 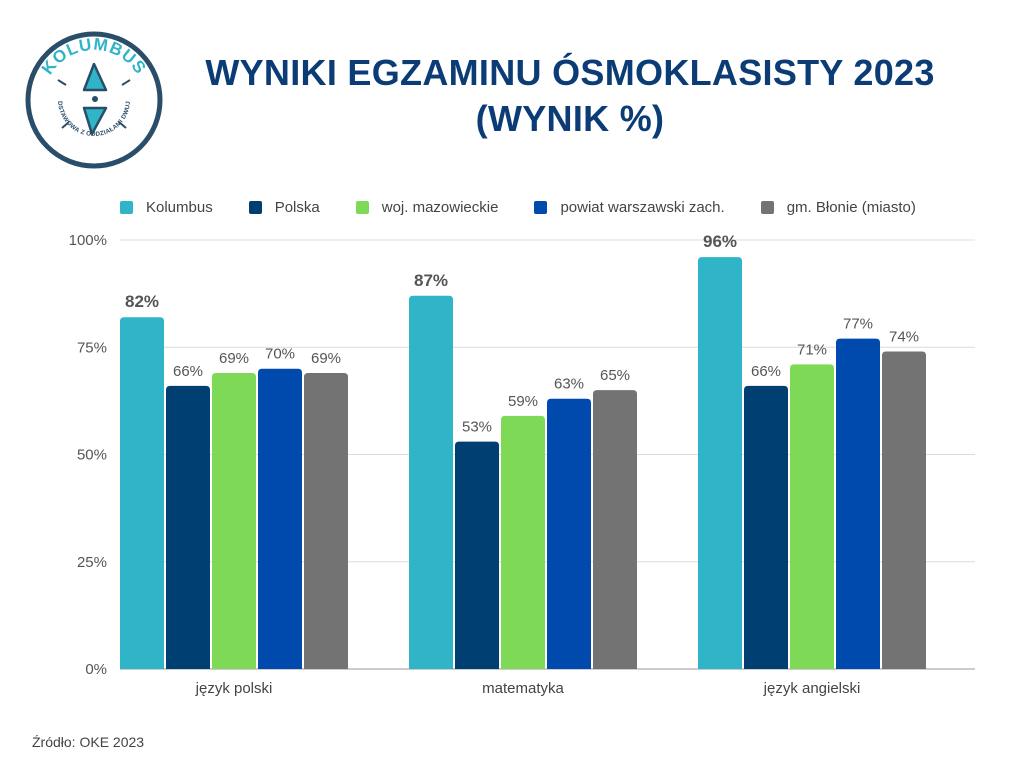 What do you see at coordinates (122, 125) in the screenshot?
I see `logo-tick-br` at bounding box center [122, 125].